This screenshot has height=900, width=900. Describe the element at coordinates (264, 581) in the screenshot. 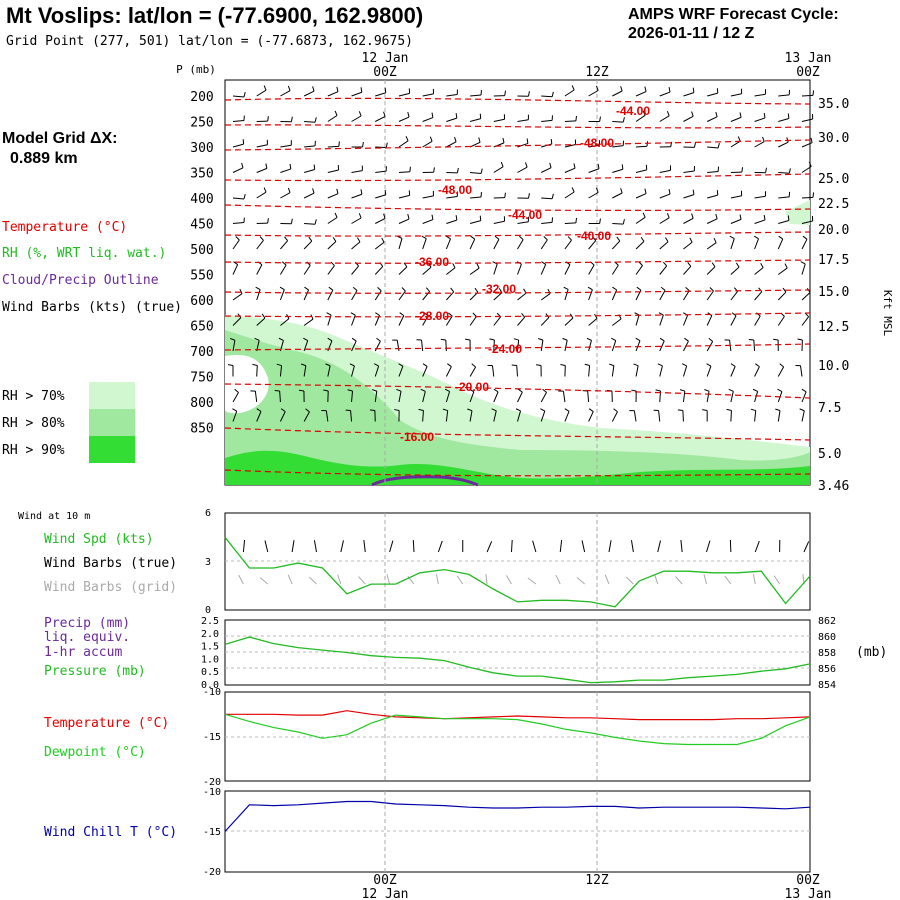

I see `surface-barb-grid` at that location.